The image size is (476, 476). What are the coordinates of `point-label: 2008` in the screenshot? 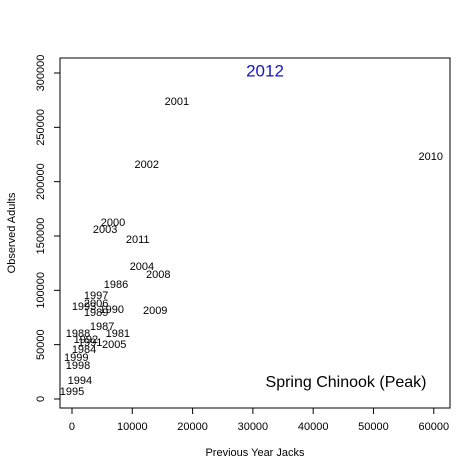 It's located at (158, 275).